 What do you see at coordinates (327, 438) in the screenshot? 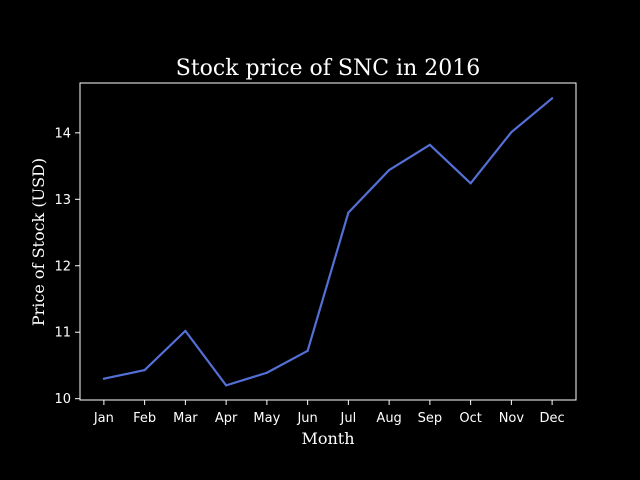
I see `x-axis-label: Month` at bounding box center [327, 438].